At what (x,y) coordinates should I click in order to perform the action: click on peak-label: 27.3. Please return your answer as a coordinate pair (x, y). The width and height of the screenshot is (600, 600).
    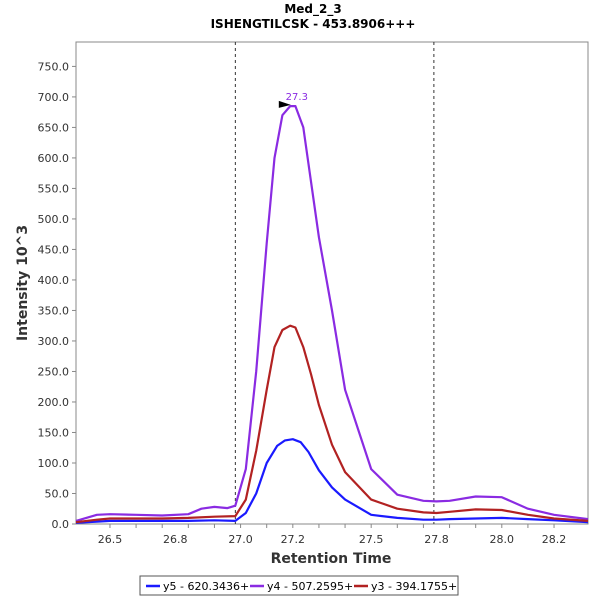
    Looking at the image, I should click on (297, 97).